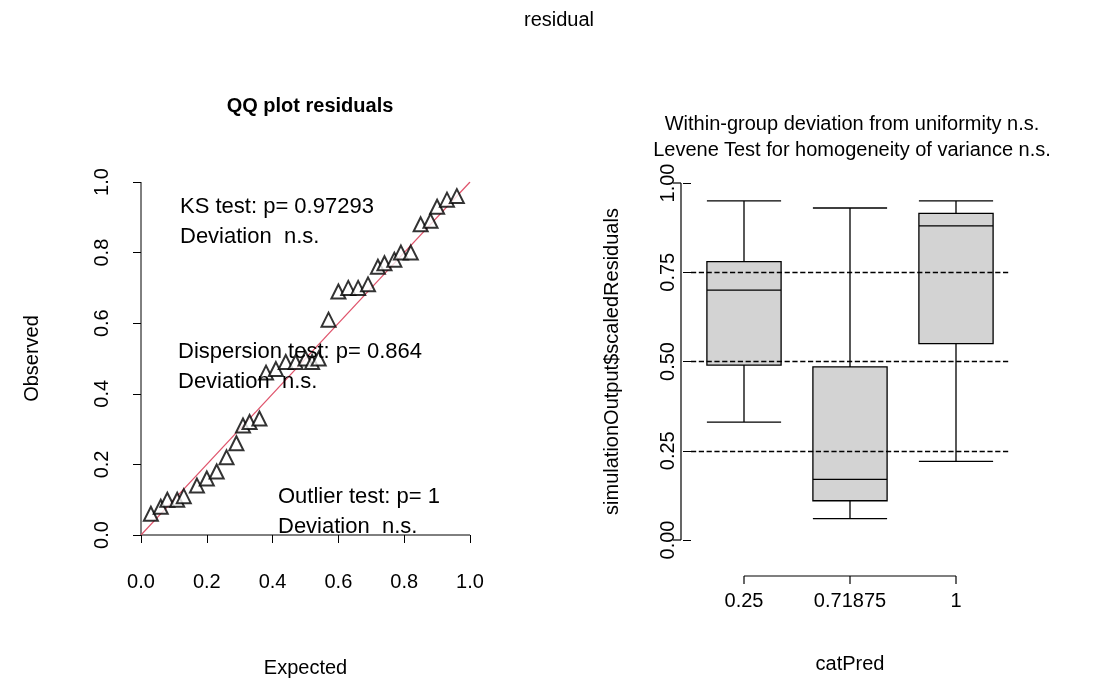 Image resolution: width=1118 pixels, height=682 pixels. I want to click on chart-title: Within-group deviation from uniformity n.s., so click(852, 123).